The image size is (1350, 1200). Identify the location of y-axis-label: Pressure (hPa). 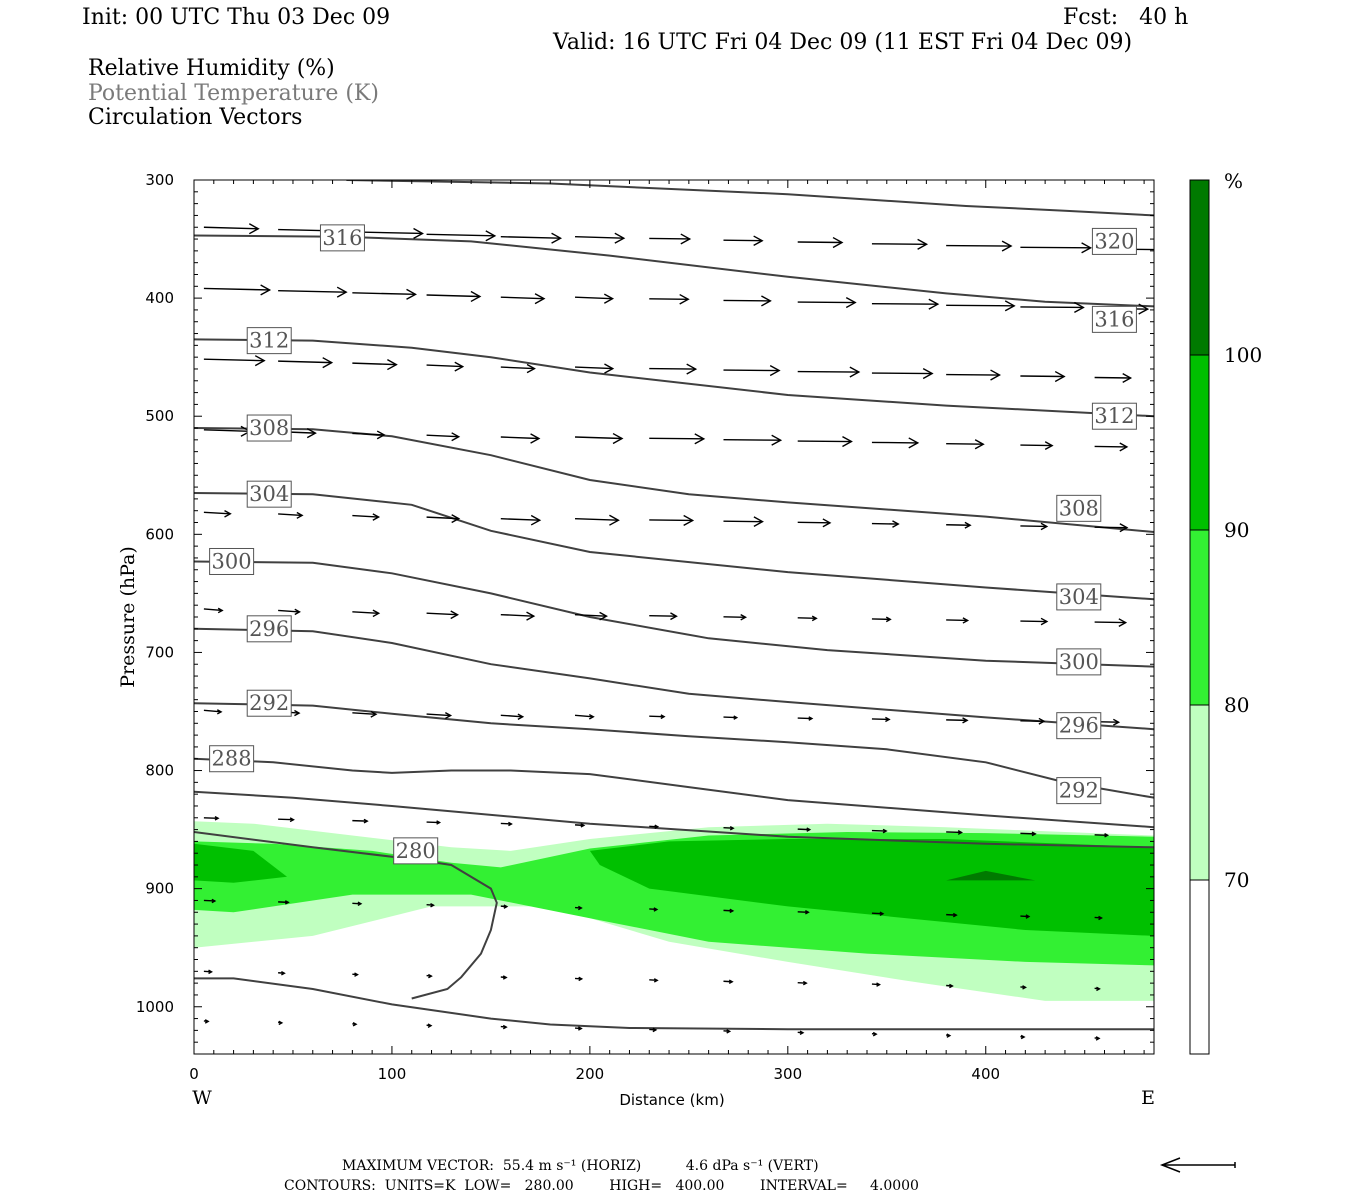
(128, 617).